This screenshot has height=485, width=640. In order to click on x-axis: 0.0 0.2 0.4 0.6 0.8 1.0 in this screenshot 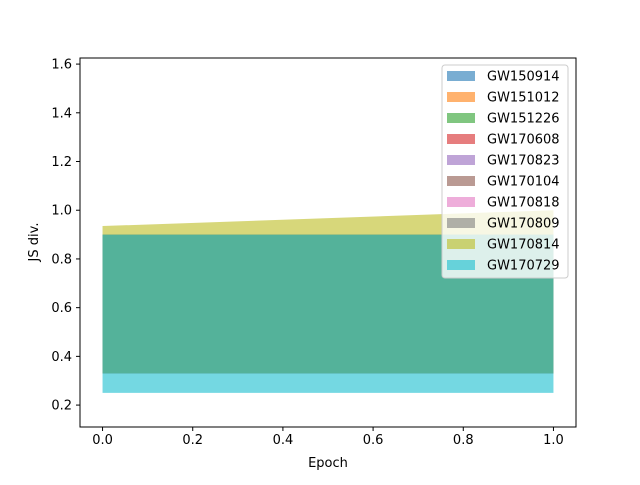, I will do `click(328, 437)`.